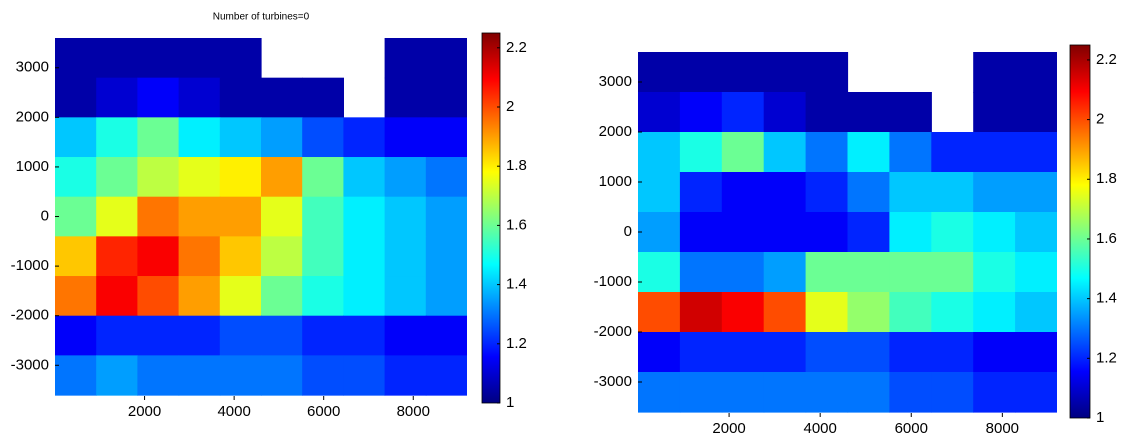 The height and width of the screenshot is (436, 1121). What do you see at coordinates (1106, 59) in the screenshot?
I see `colorbar-tick-label: 2.2` at bounding box center [1106, 59].